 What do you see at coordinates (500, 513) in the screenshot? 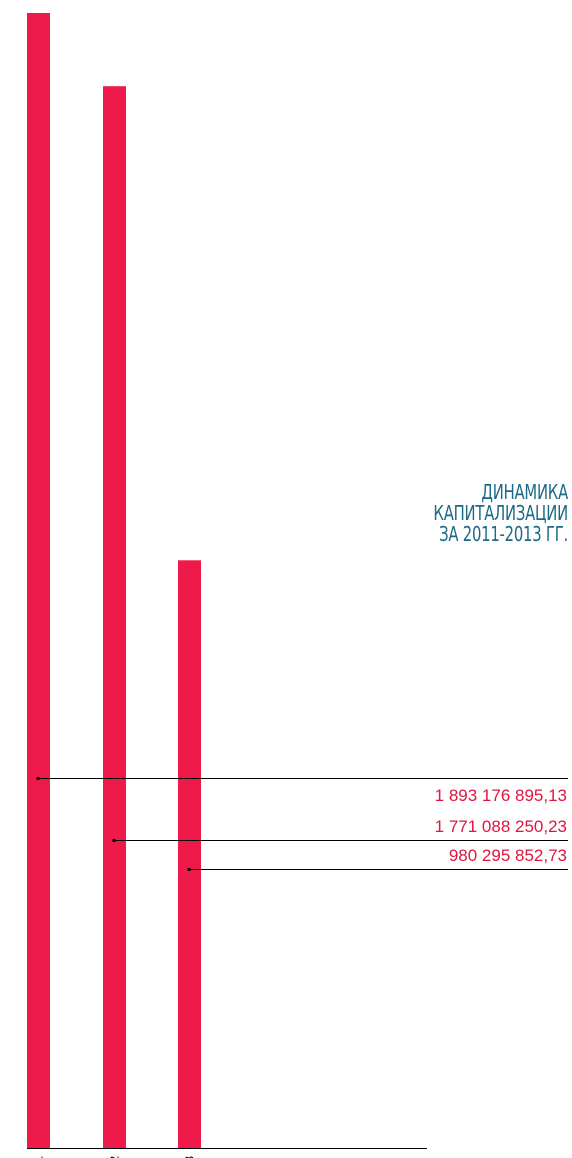
I see `chart-title-line-2: КАПИТАЛИЗАЦИИ` at bounding box center [500, 513].